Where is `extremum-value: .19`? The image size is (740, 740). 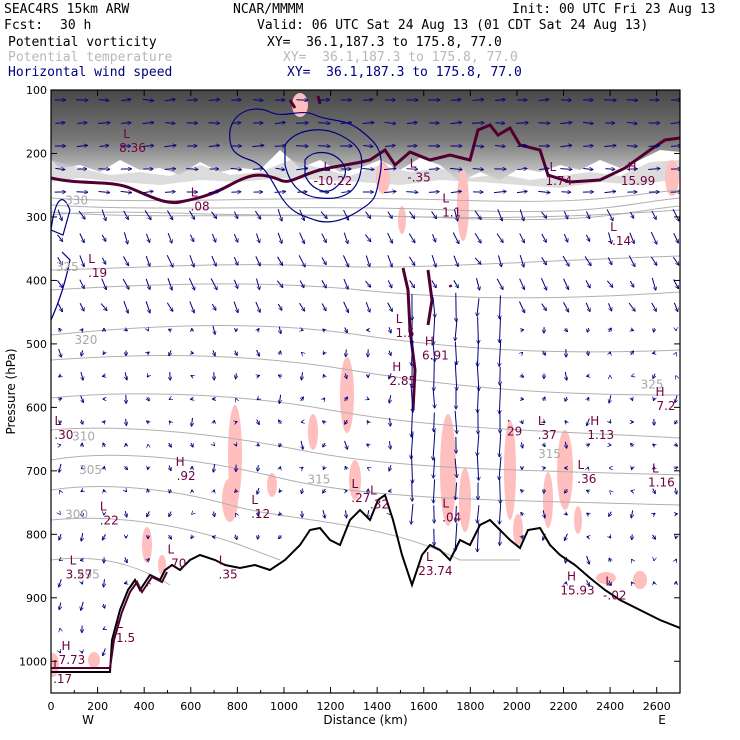 extremum-value: .19 is located at coordinates (97, 273).